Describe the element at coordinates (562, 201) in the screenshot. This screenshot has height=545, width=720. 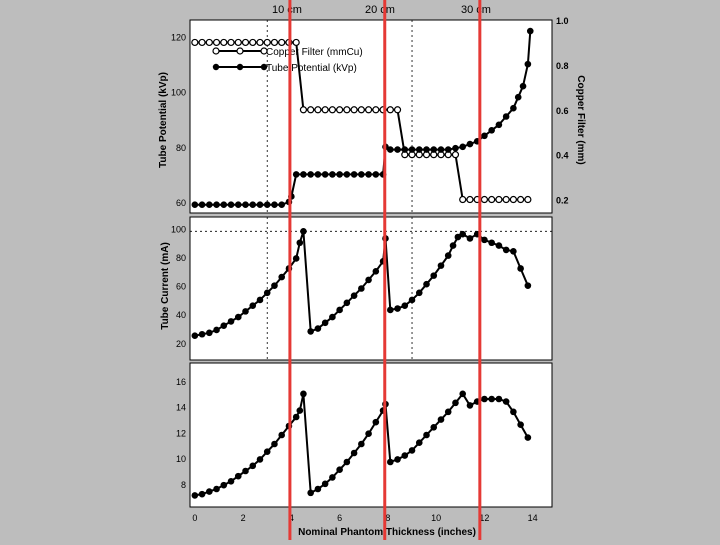
I see `y2-tick-label: 0.2` at that location.